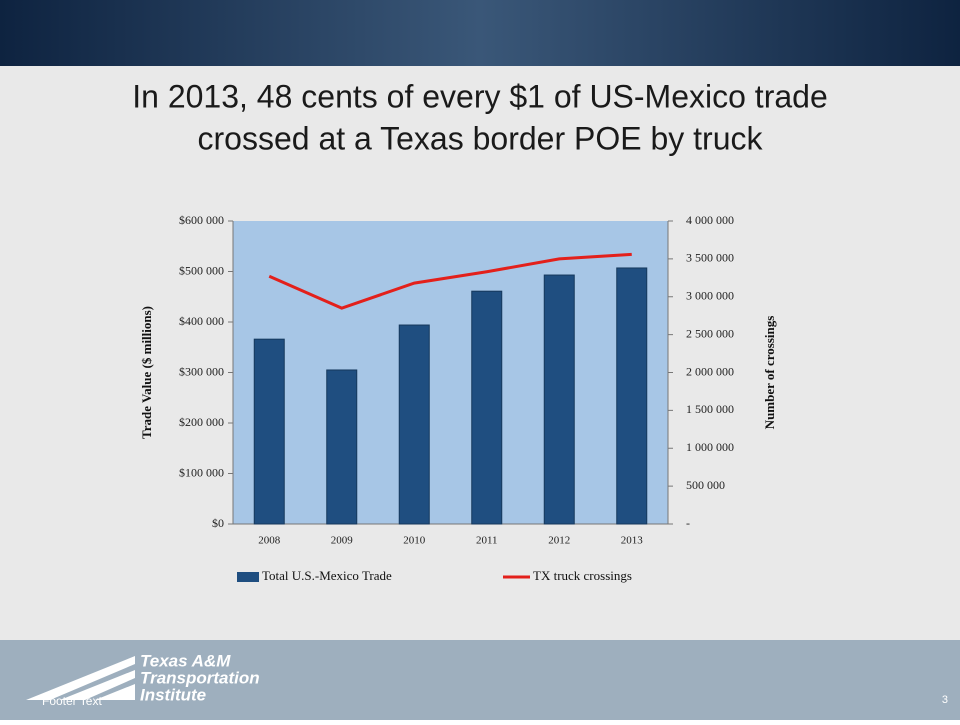  What do you see at coordinates (146, 372) in the screenshot?
I see `y-axis-title: Trade Value ($ millions)` at bounding box center [146, 372].